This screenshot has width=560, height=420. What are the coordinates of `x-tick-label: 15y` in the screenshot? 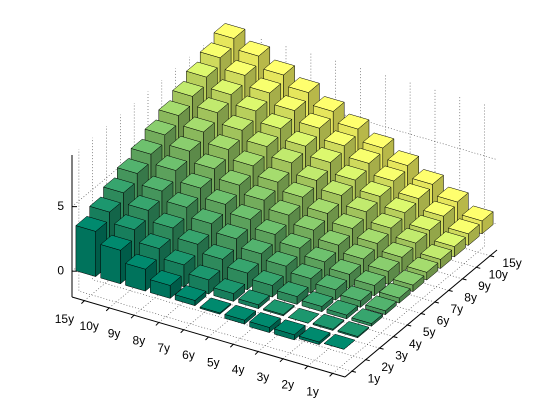 It's located at (64, 319).